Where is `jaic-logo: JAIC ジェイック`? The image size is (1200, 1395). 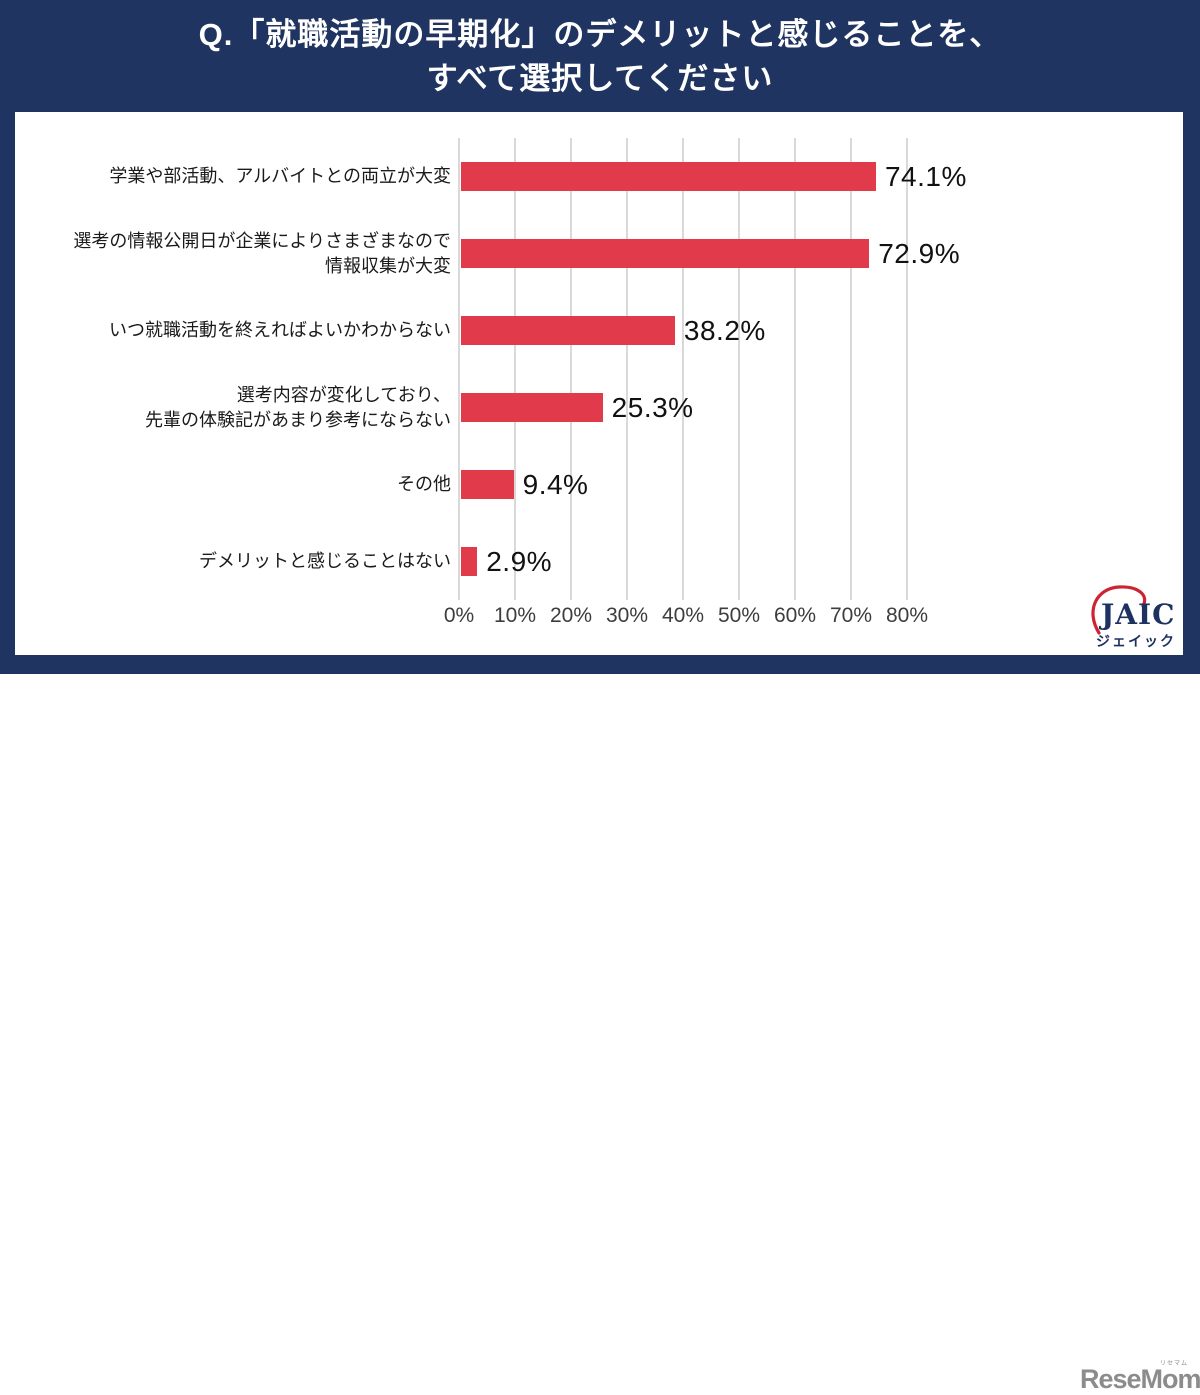 jaic-logo: JAIC ジェイック is located at coordinates (1133, 617).